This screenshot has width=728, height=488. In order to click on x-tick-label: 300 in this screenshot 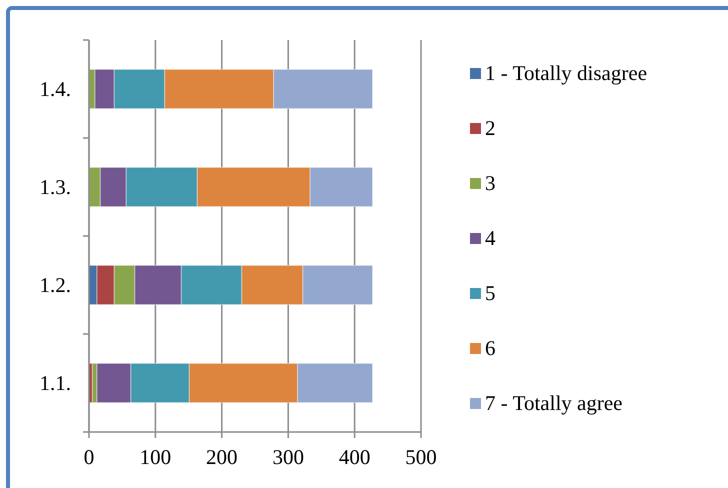, I will do `click(288, 457)`.